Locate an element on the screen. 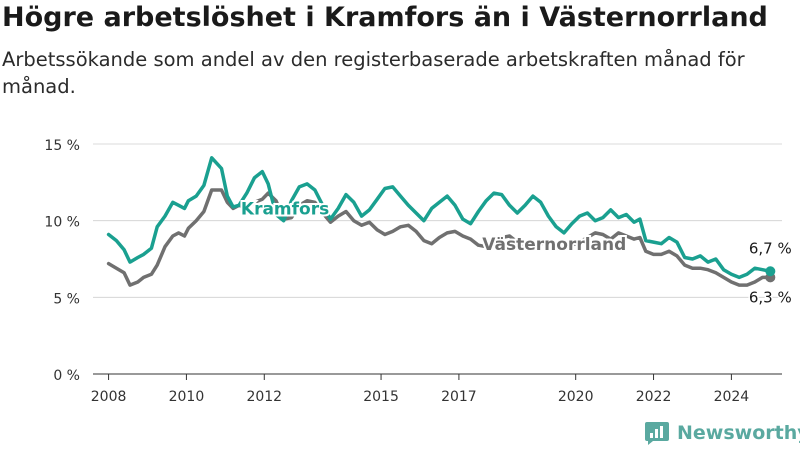 The image size is (800, 450). newsworthy-logo-icon is located at coordinates (657, 433).